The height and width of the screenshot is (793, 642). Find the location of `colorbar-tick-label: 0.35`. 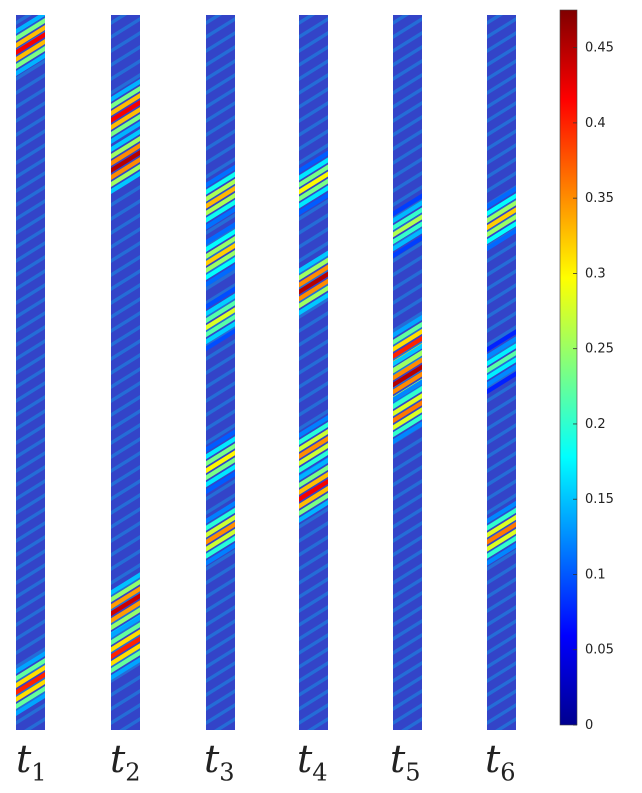

colorbar-tick-label: 0.35 is located at coordinates (599, 198).